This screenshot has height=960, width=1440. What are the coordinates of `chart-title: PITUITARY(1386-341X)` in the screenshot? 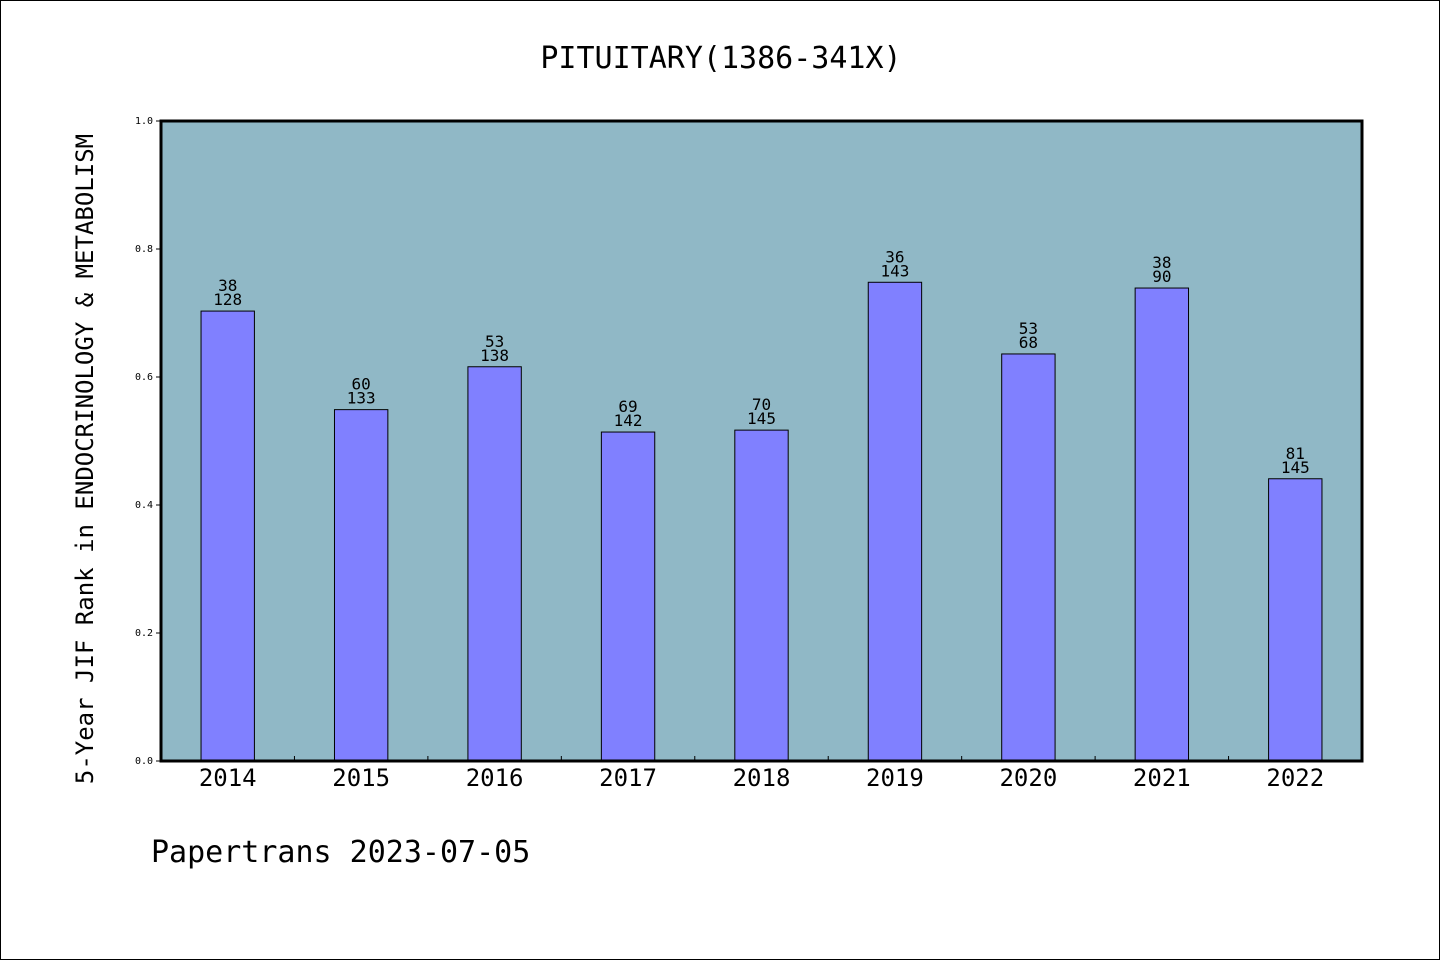 It's located at (720, 58).